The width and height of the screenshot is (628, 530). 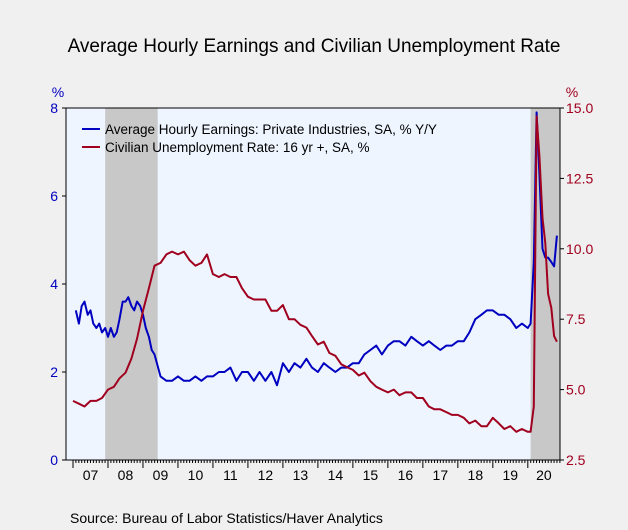 I want to click on x-tick-label: 10, so click(x=196, y=475).